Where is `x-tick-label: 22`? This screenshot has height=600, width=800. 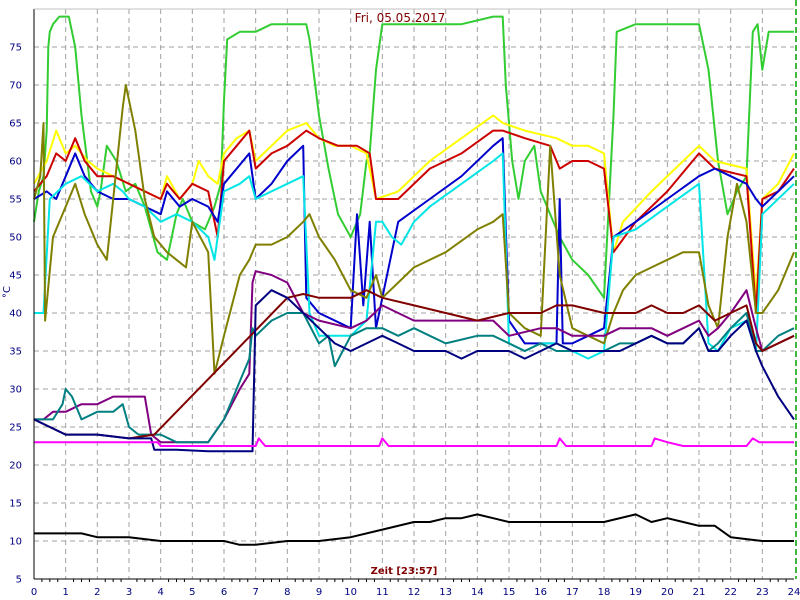 x-tick-label: 22 is located at coordinates (730, 592).